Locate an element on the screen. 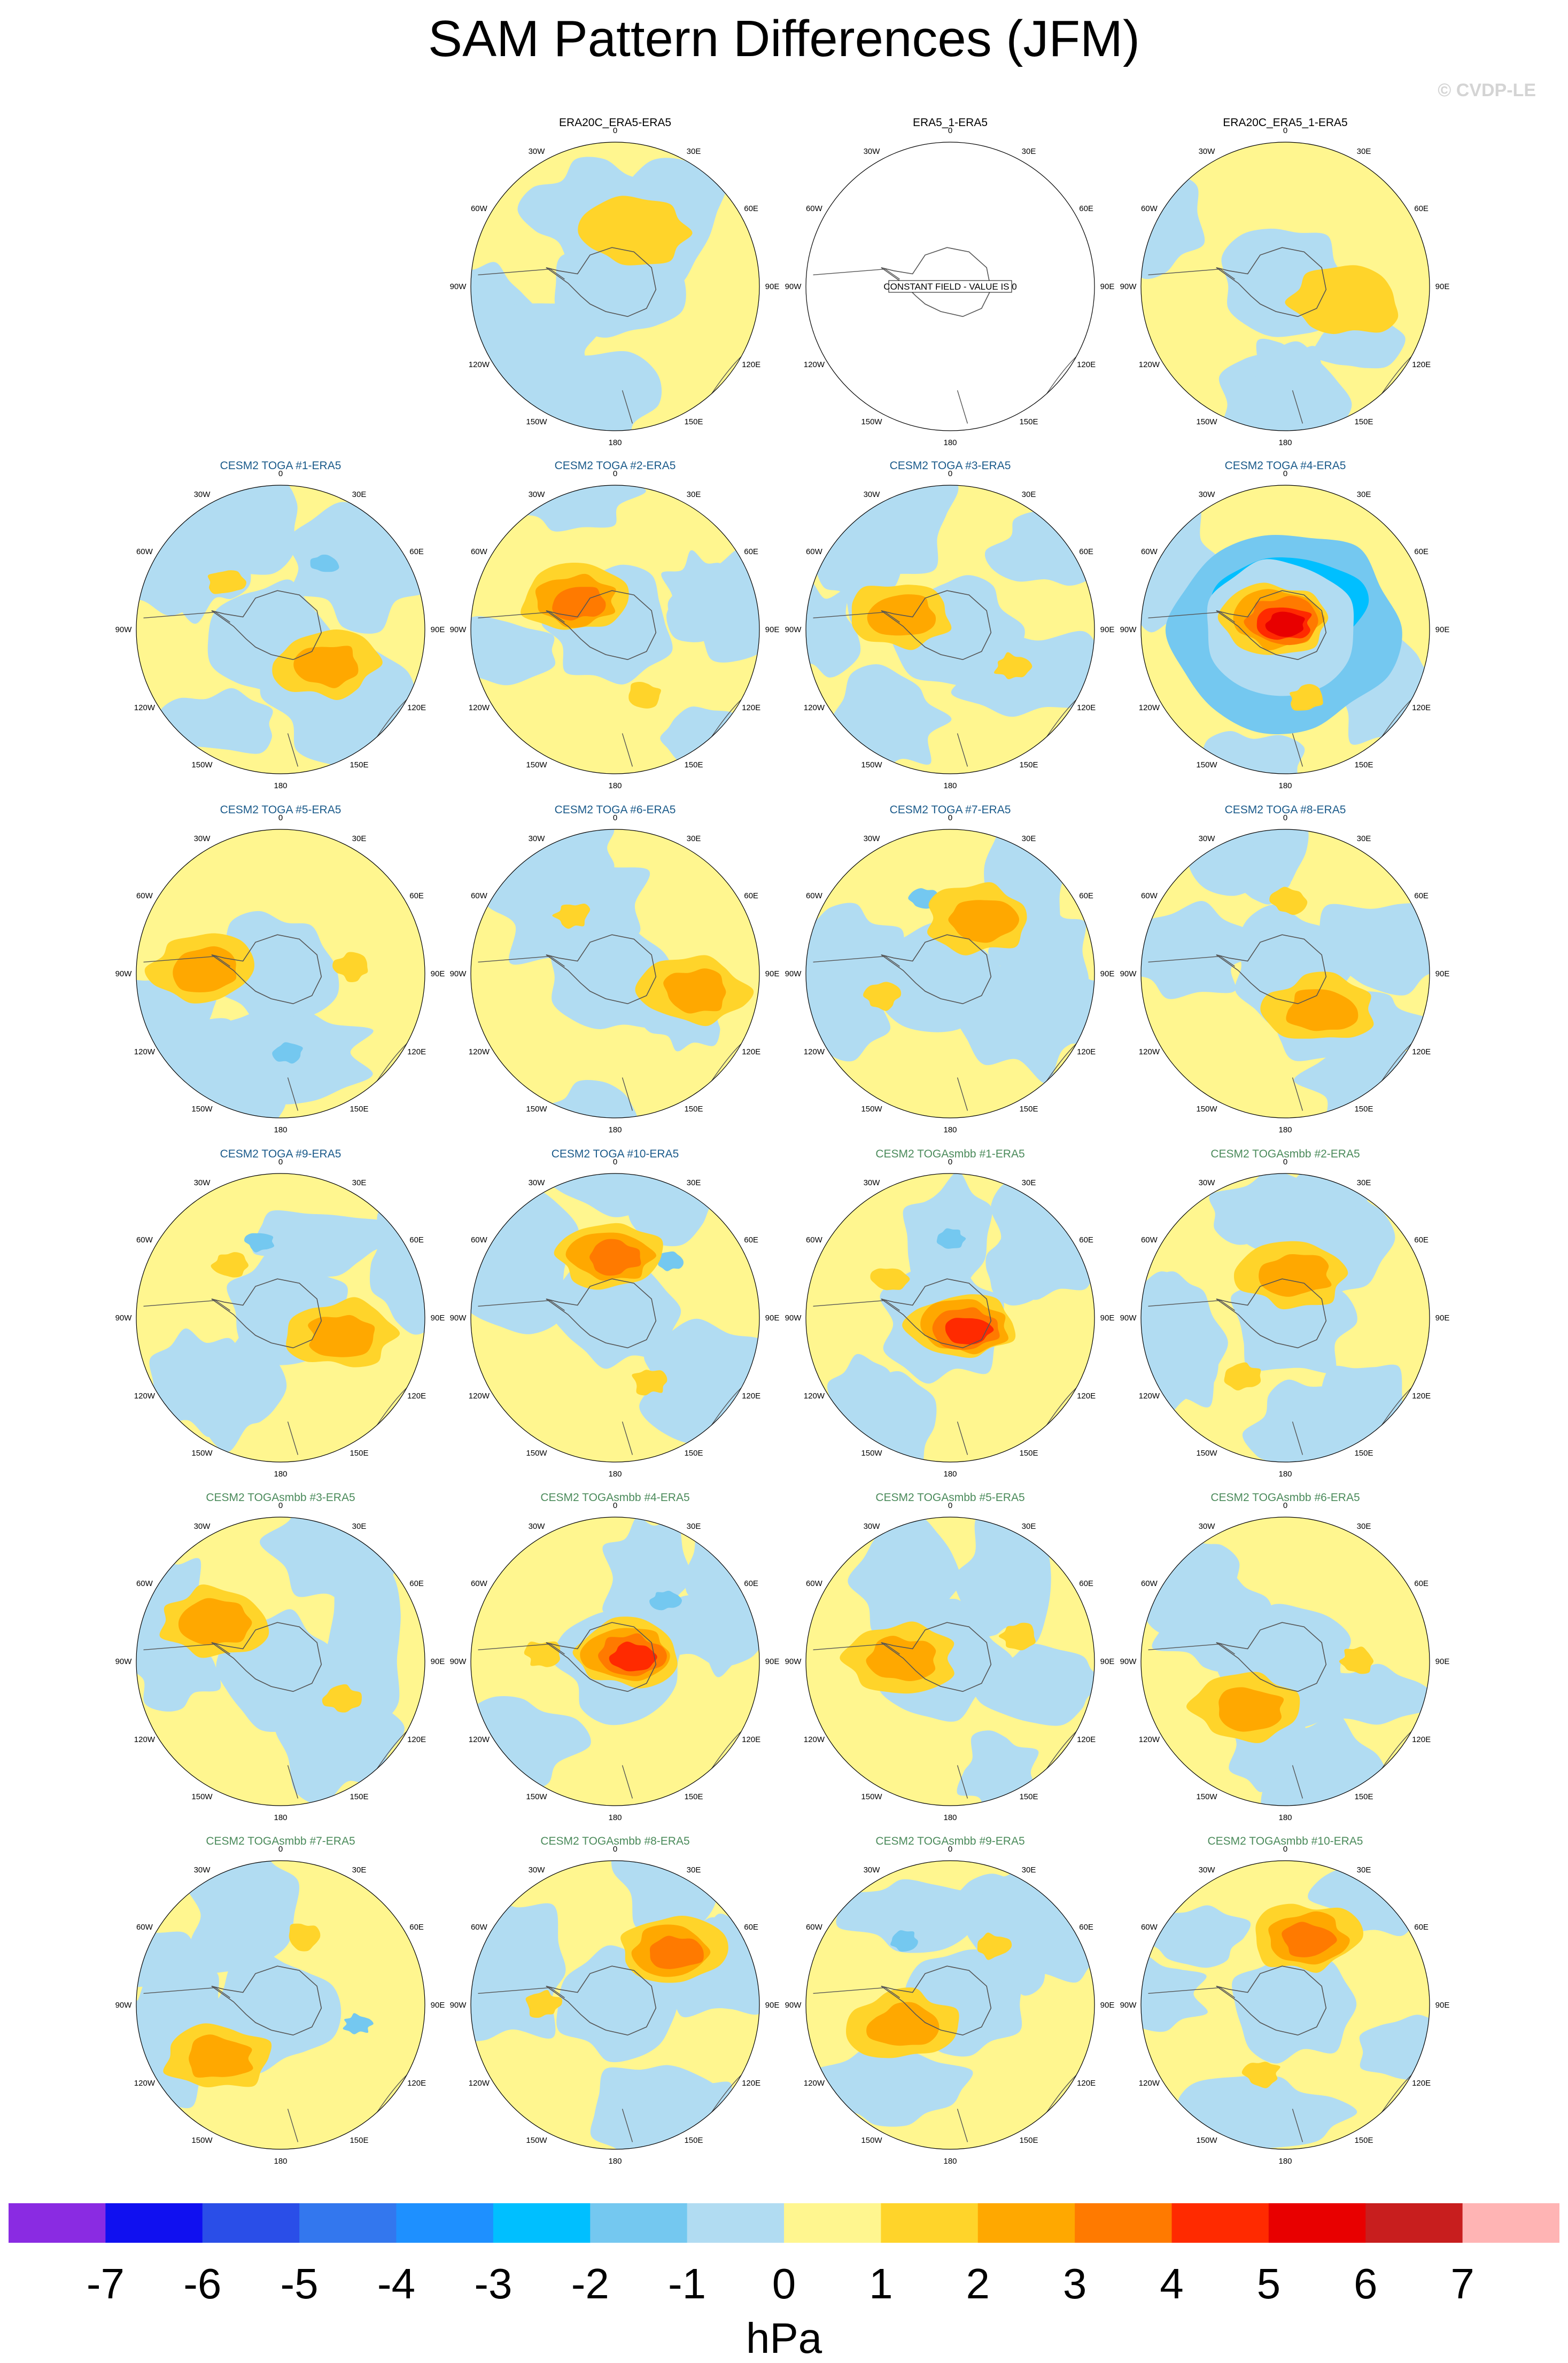 The height and width of the screenshot is (2363, 1568). longitude-label: 150W is located at coordinates (202, 2140).